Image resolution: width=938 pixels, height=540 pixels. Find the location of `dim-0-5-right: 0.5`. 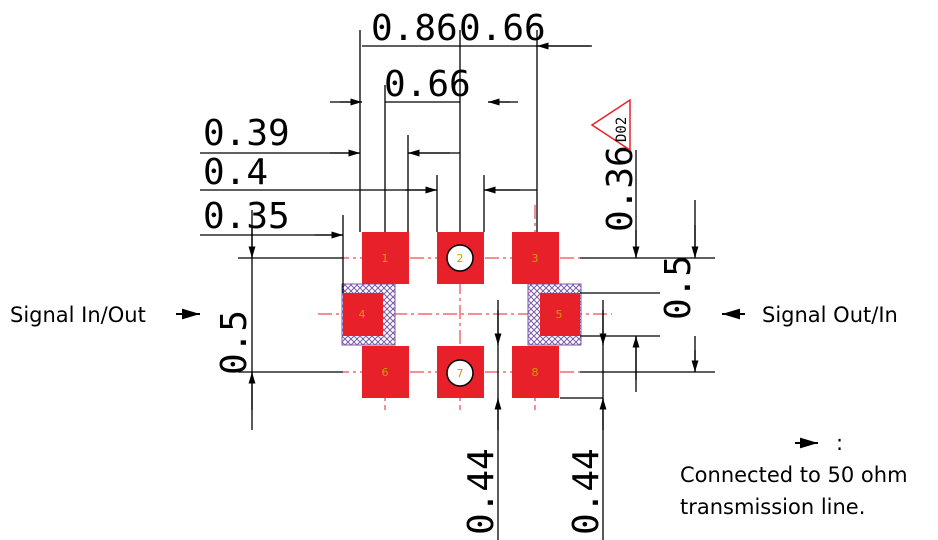

dim-0-5-right: 0.5 is located at coordinates (678, 287).